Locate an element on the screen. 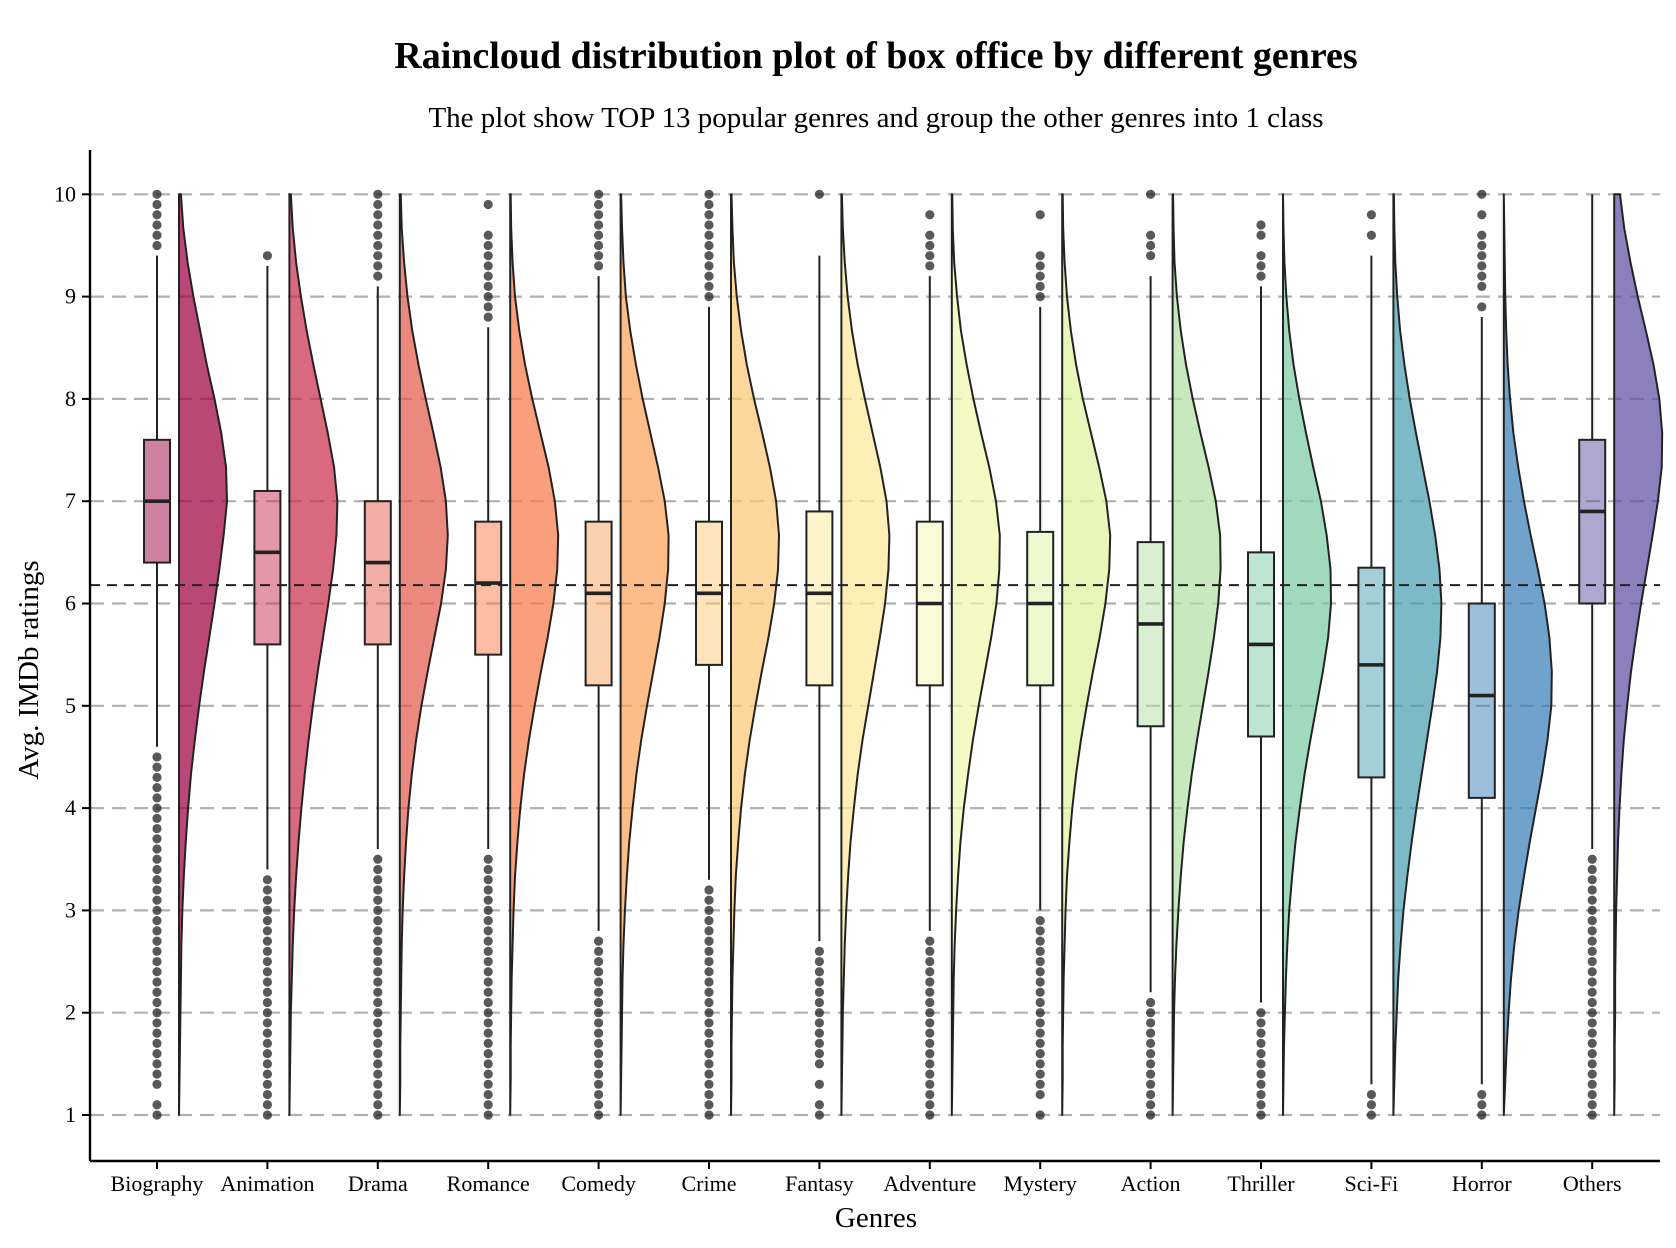 The image size is (1676, 1248). y-tick-label: 3 is located at coordinates (70, 909).